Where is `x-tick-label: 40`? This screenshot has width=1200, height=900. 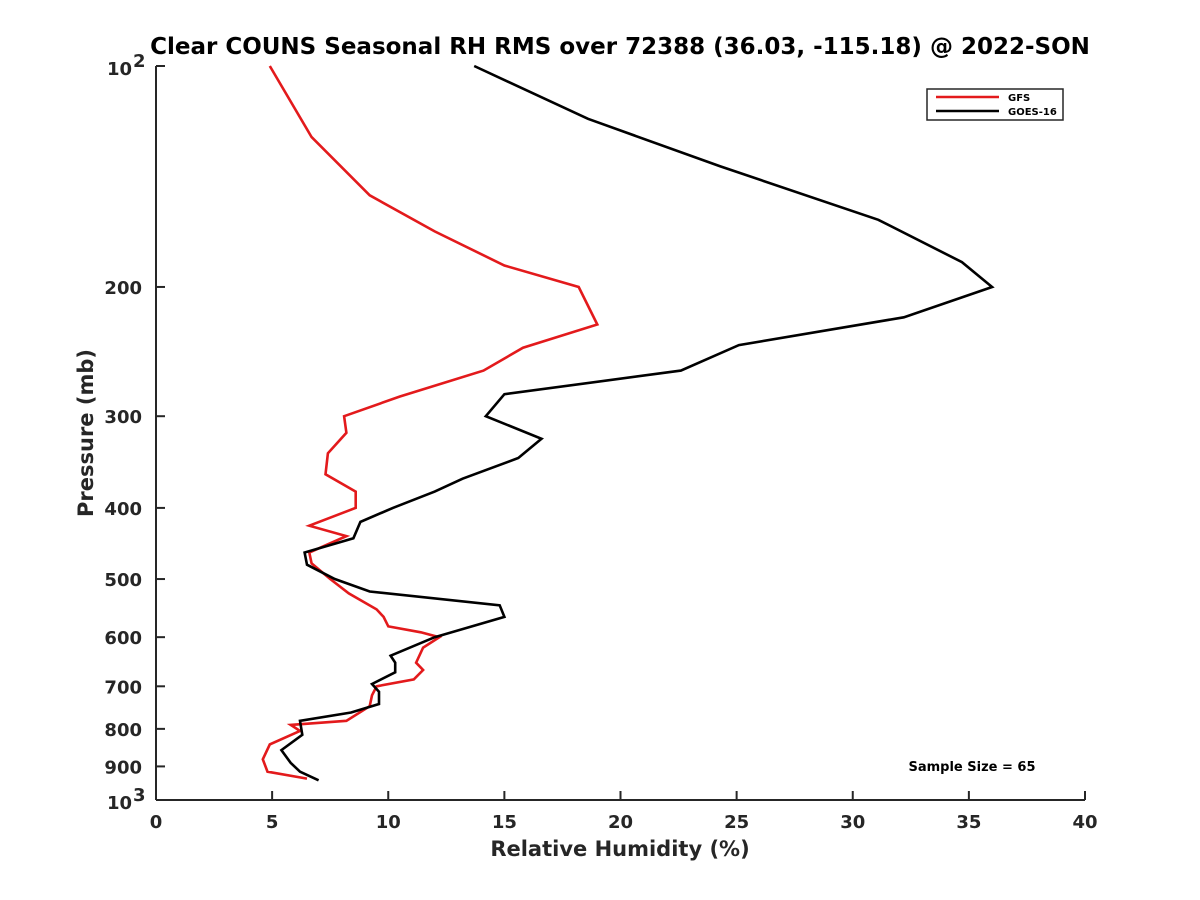 x-tick-label: 40 is located at coordinates (1084, 822).